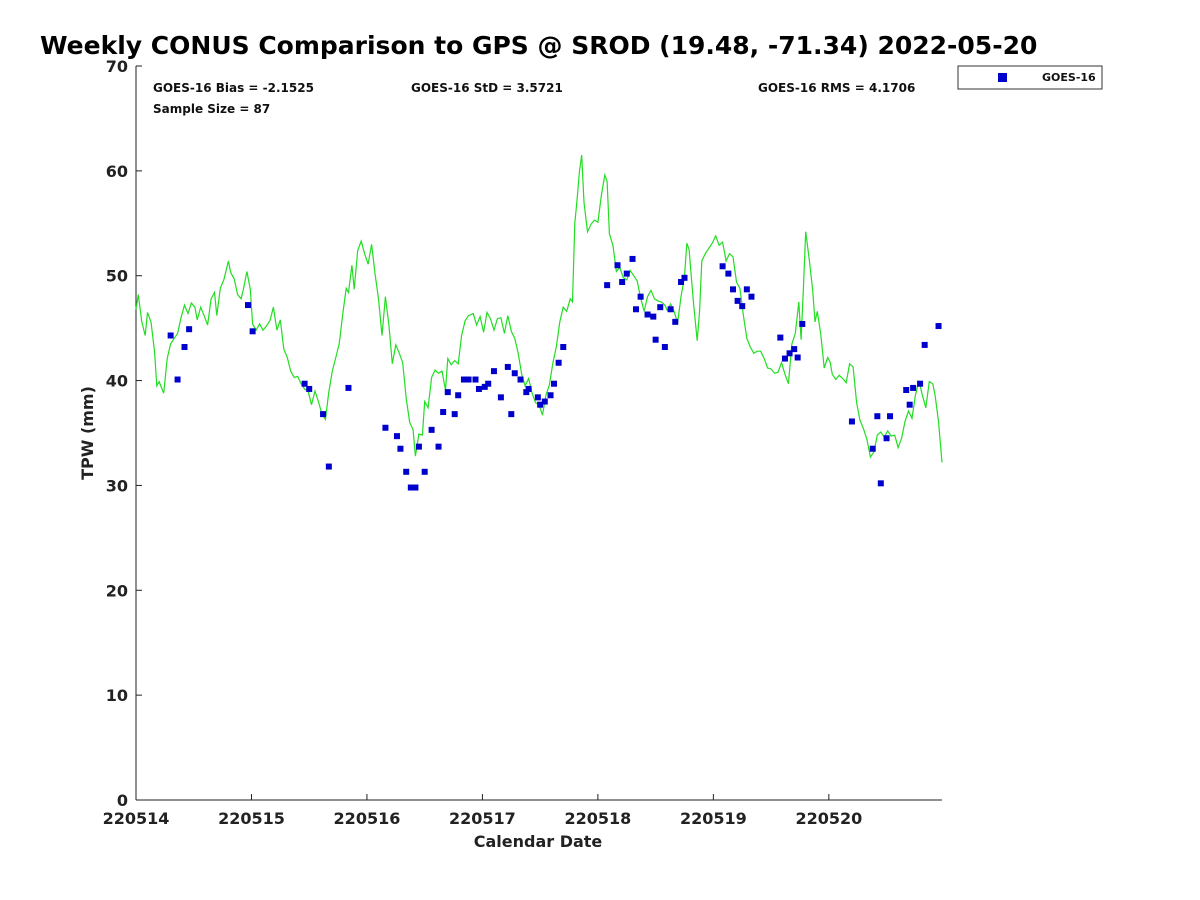  I want to click on y-tick-label: 50, so click(117, 276).